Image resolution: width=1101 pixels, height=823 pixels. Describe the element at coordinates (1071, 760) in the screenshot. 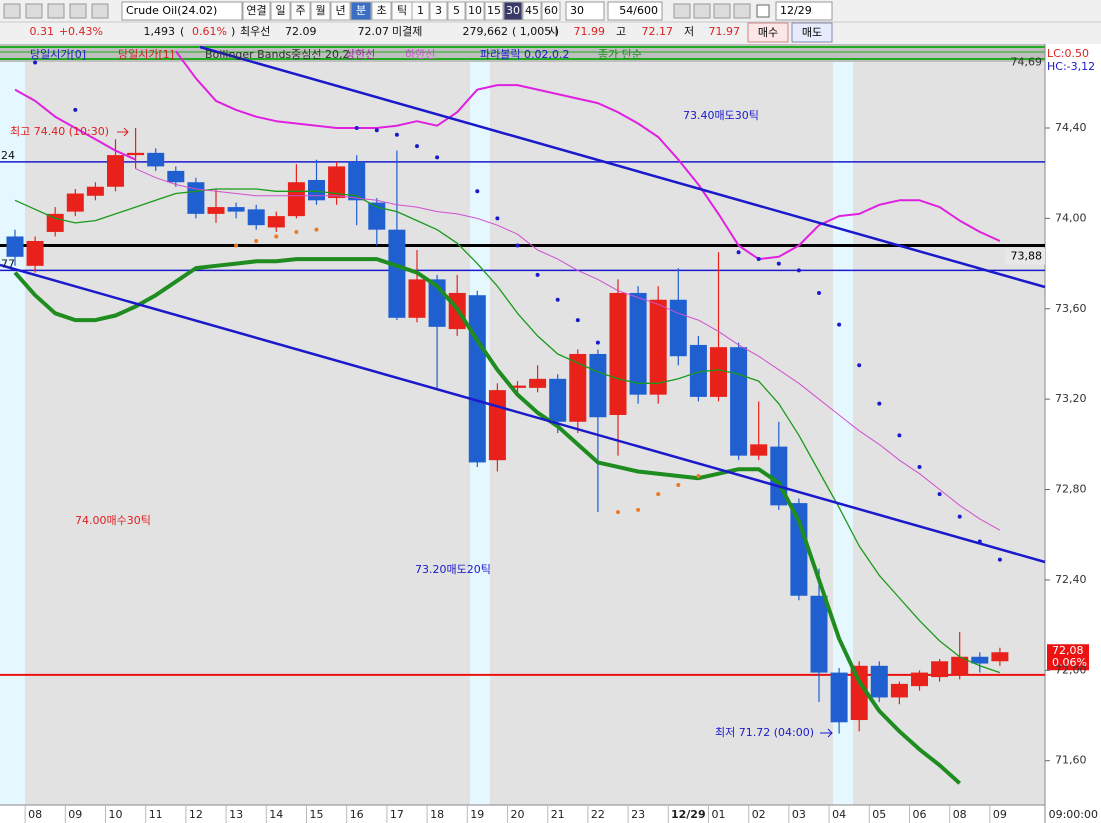

I see `y-tick-label: 71,60` at that location.